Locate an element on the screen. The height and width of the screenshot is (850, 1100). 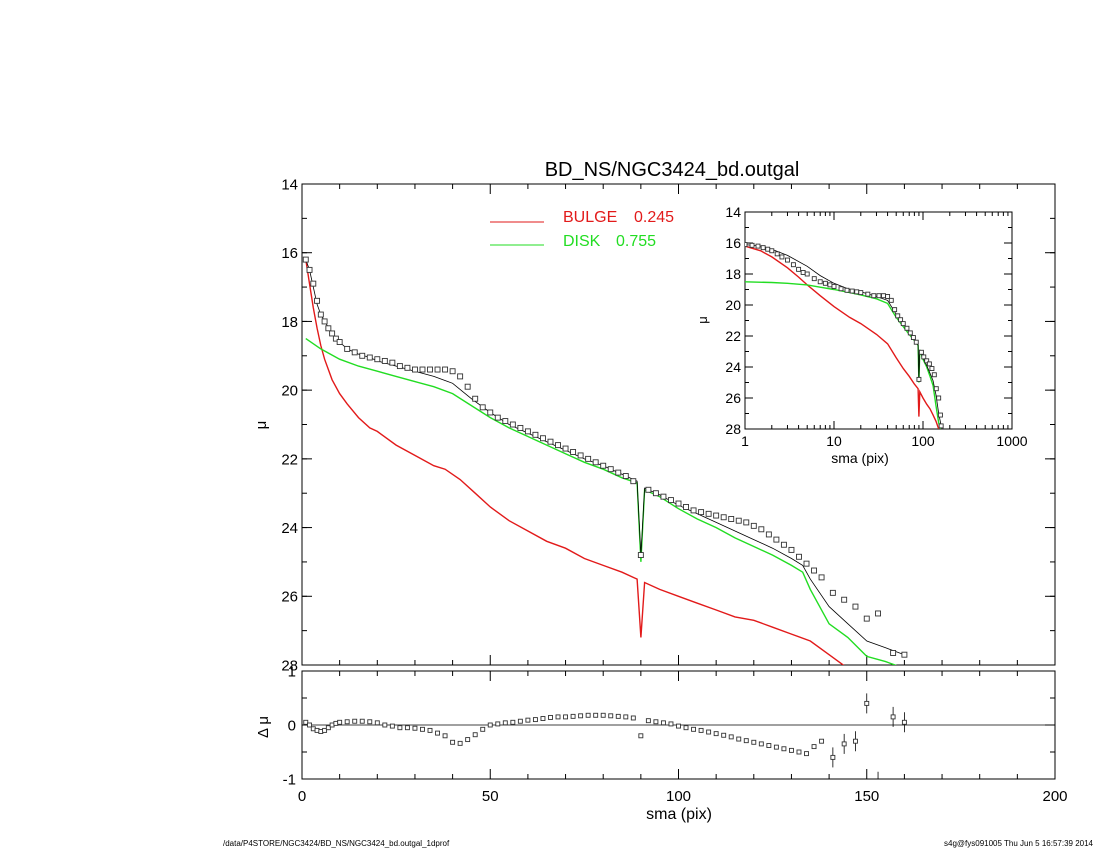
inset-background is located at coordinates (878, 320).